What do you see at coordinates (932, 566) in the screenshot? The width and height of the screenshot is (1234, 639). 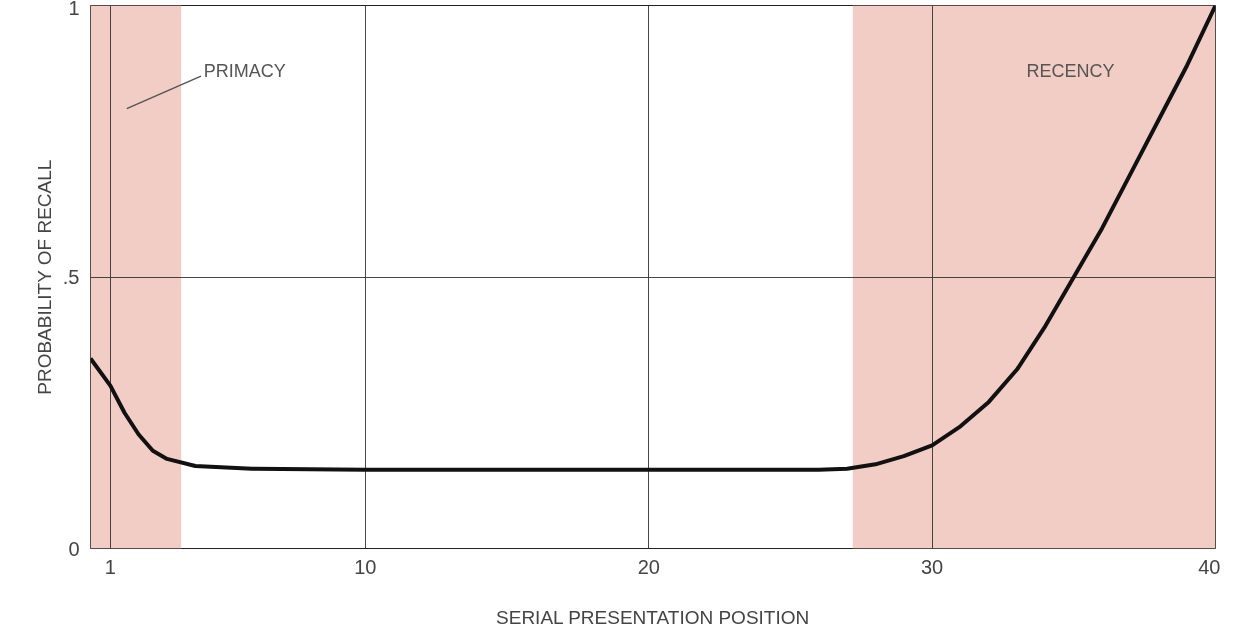 I see `x-tick-label: 30` at bounding box center [932, 566].